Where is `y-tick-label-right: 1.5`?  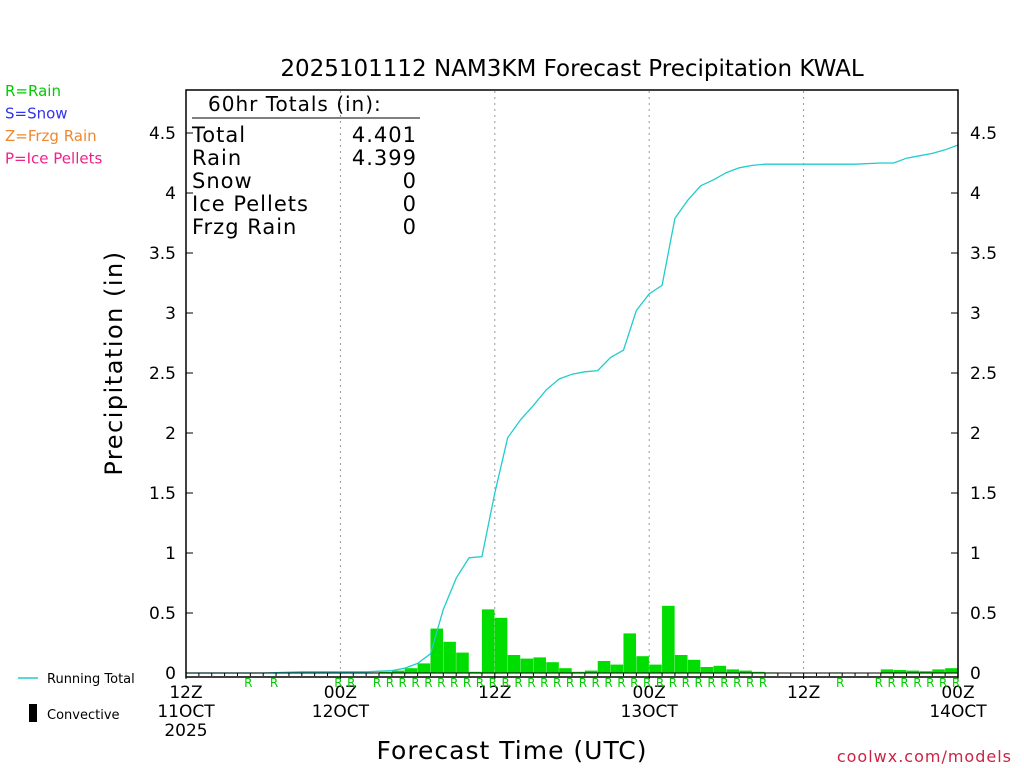 y-tick-label-right: 1.5 is located at coordinates (983, 494).